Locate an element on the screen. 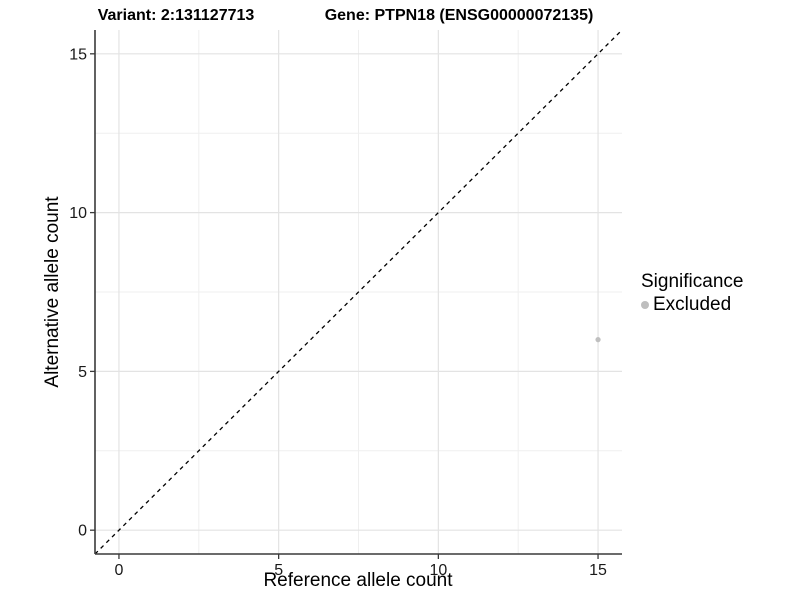 This screenshot has width=800, height=600. x-axis-title: Reference allele count is located at coordinates (358, 580).